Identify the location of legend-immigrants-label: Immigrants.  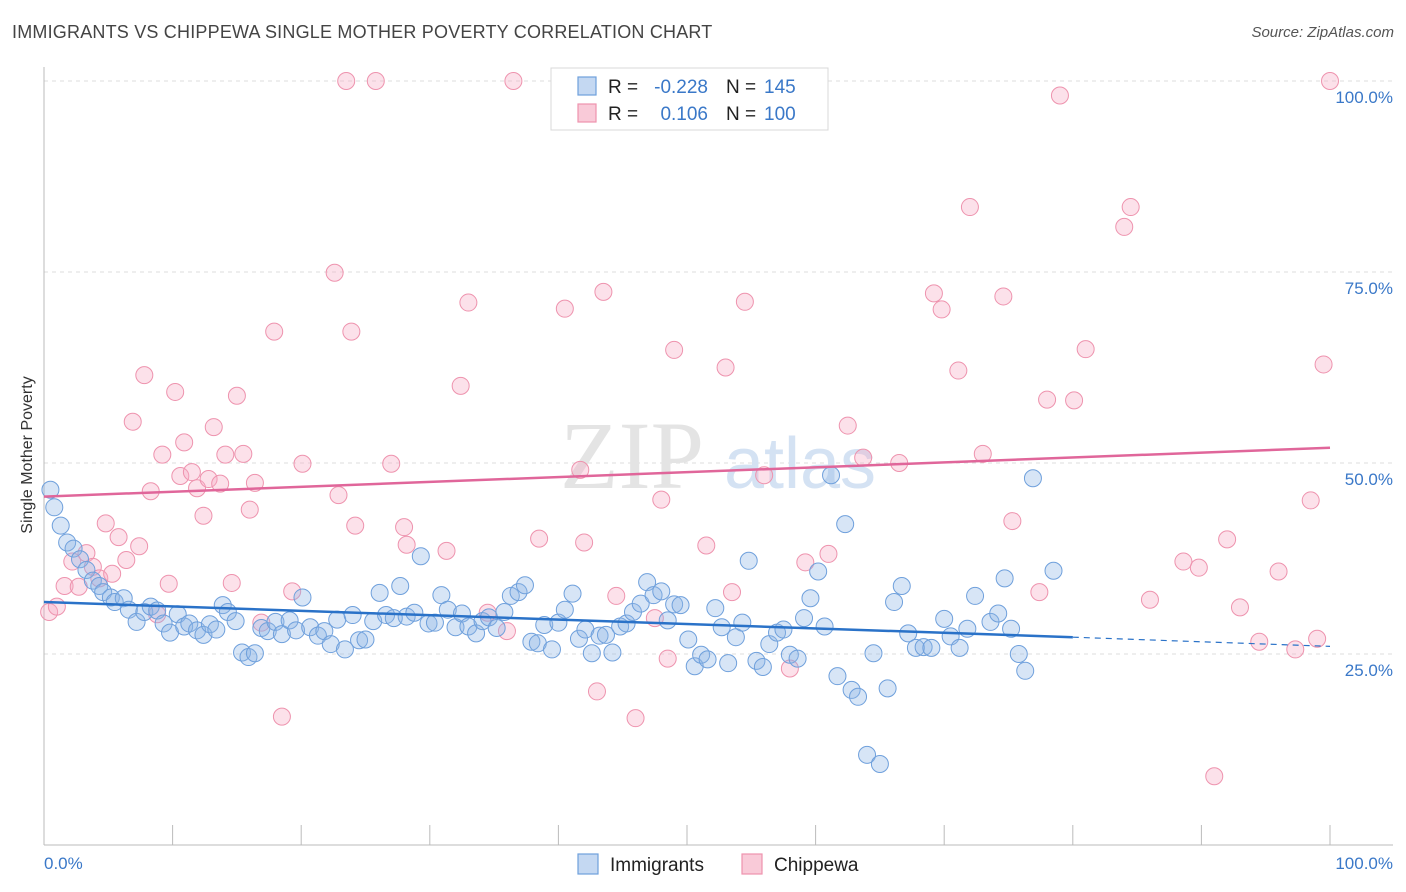
(657, 865).